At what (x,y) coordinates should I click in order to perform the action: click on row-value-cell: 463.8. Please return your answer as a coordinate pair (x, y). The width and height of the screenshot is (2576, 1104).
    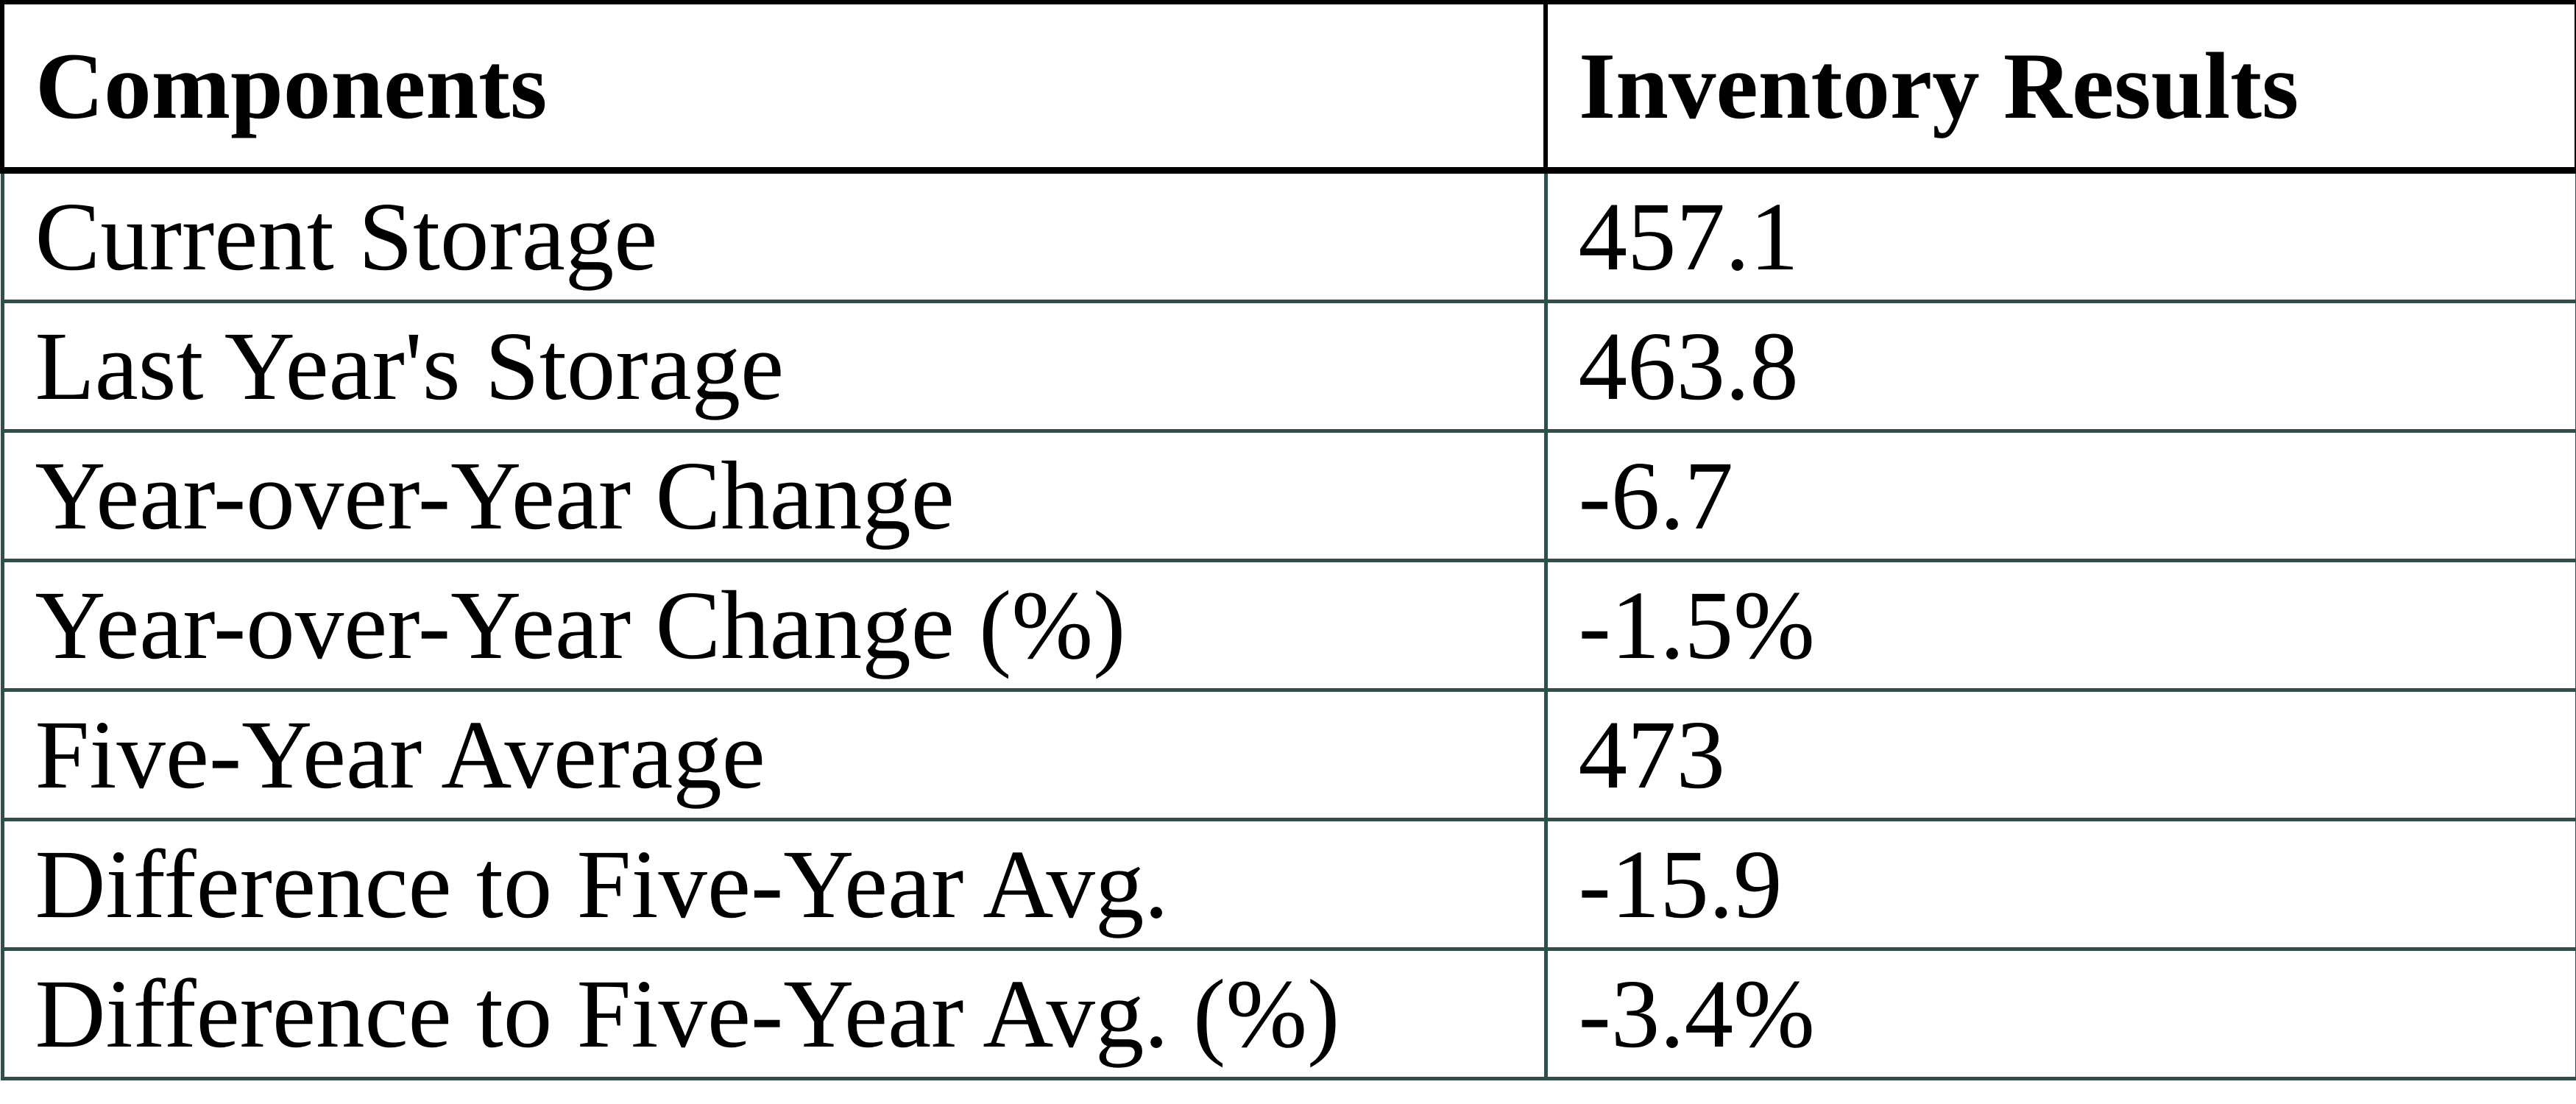
    Looking at the image, I should click on (2059, 366).